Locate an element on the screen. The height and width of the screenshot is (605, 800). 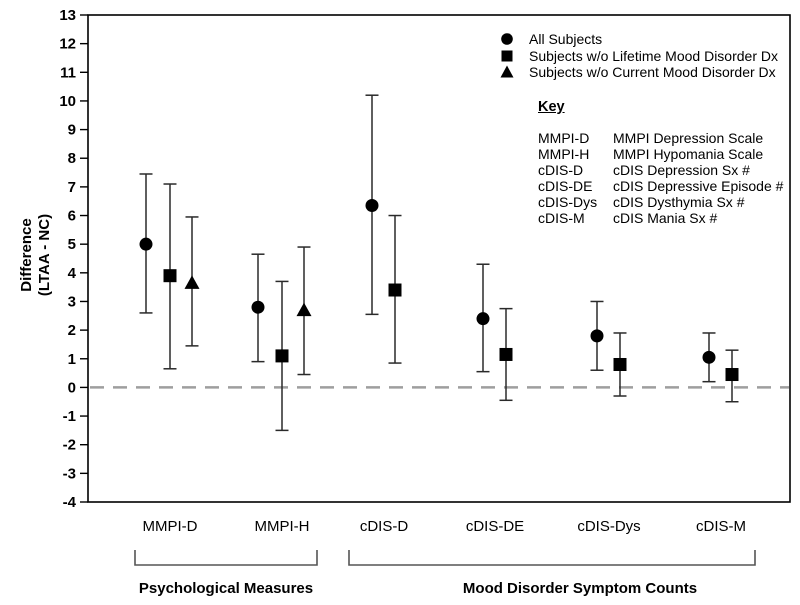
y-tick-label: 3 is located at coordinates (72, 301).